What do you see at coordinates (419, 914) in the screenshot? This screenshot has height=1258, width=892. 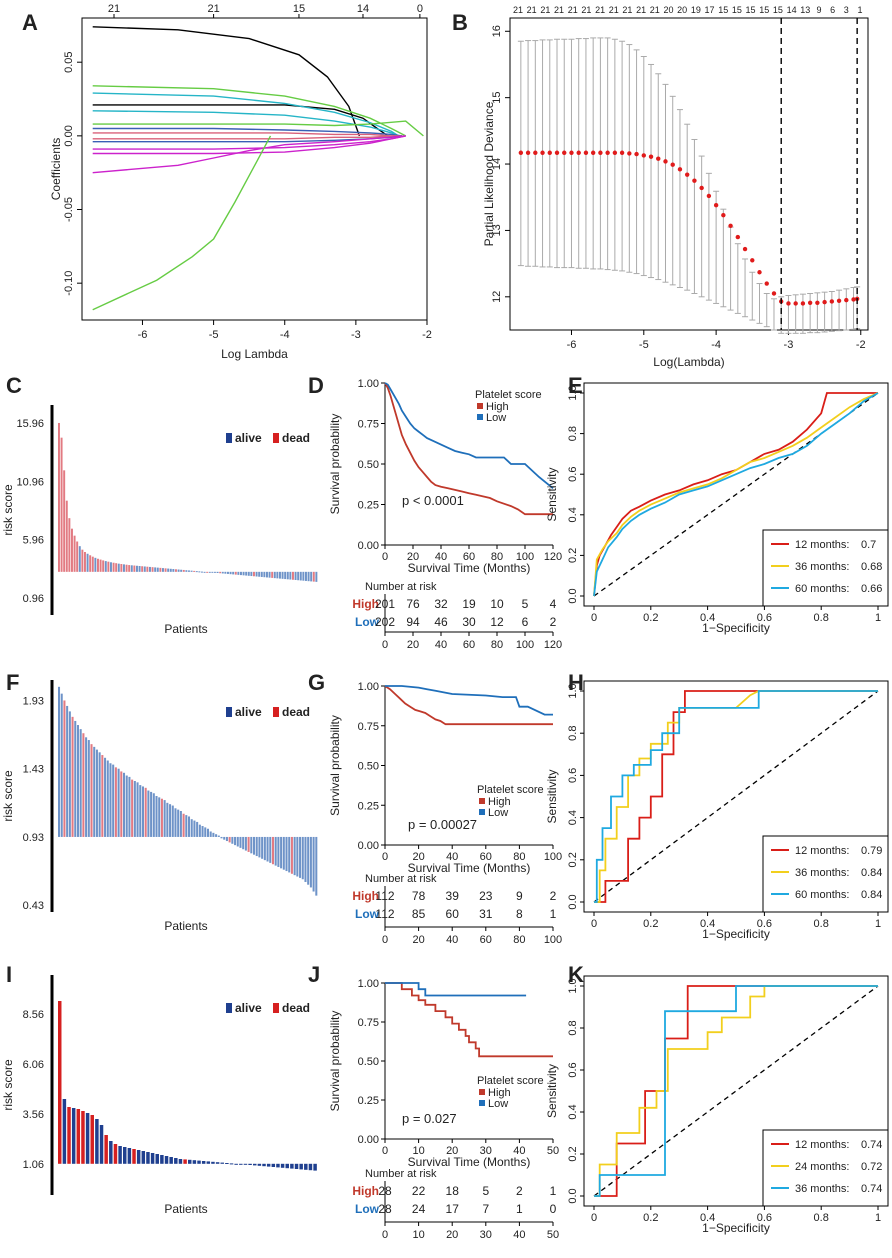 I see `risk-count: 85` at bounding box center [419, 914].